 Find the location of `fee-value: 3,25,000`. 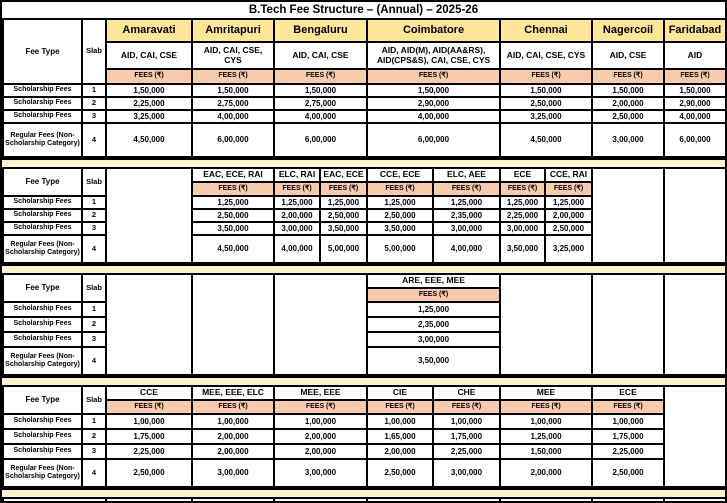

fee-value: 3,25,000 is located at coordinates (149, 116).